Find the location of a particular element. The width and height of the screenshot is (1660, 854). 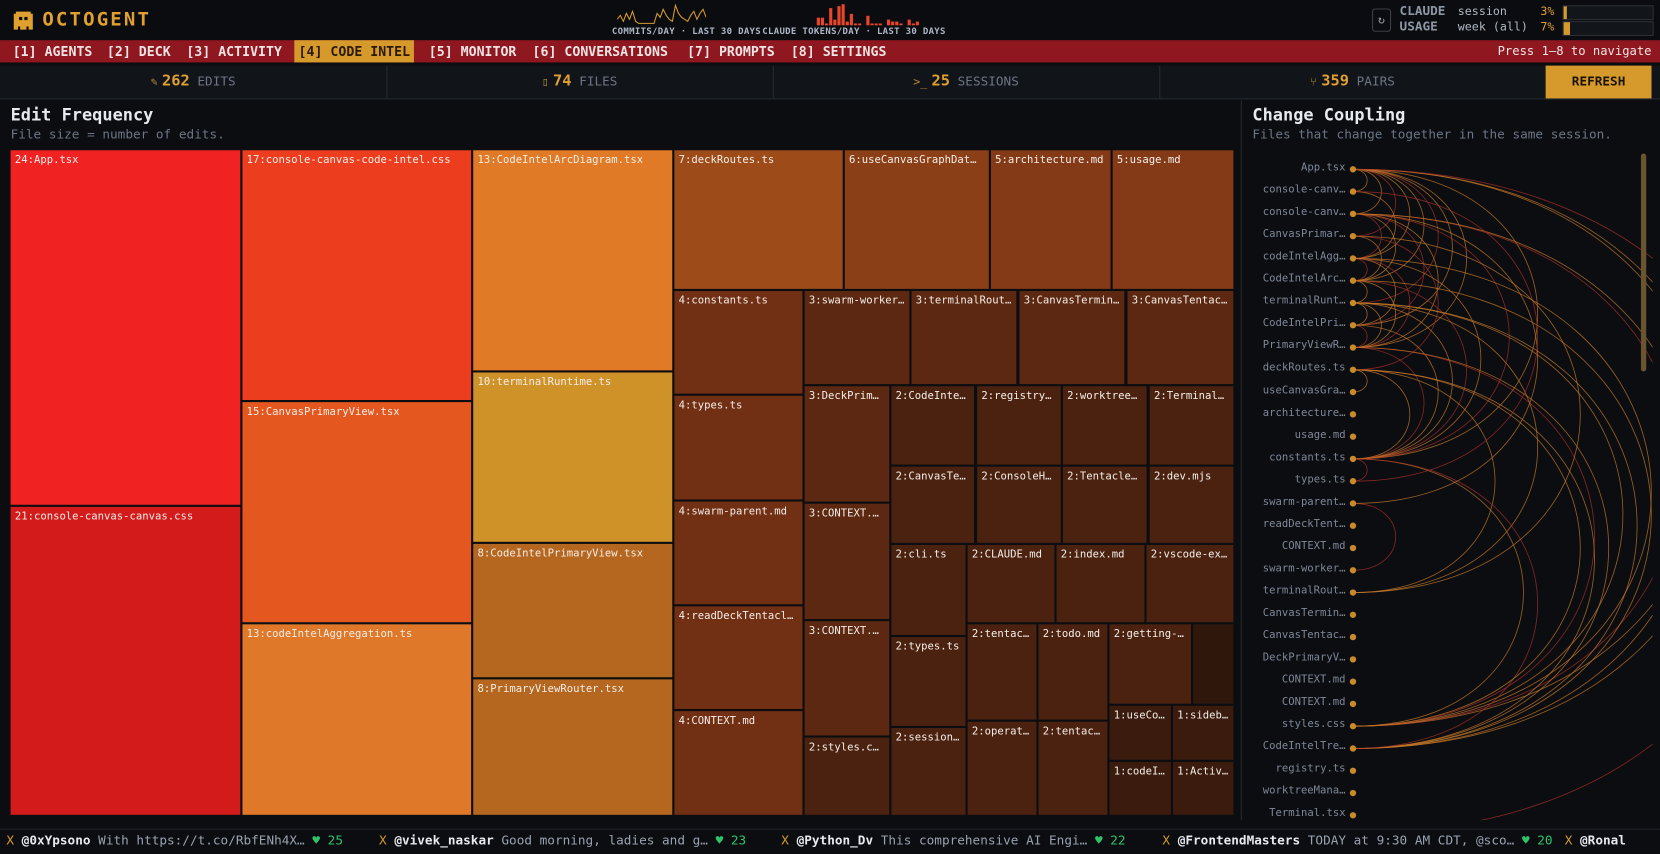

refresh-button: REFRESH is located at coordinates (1598, 82).